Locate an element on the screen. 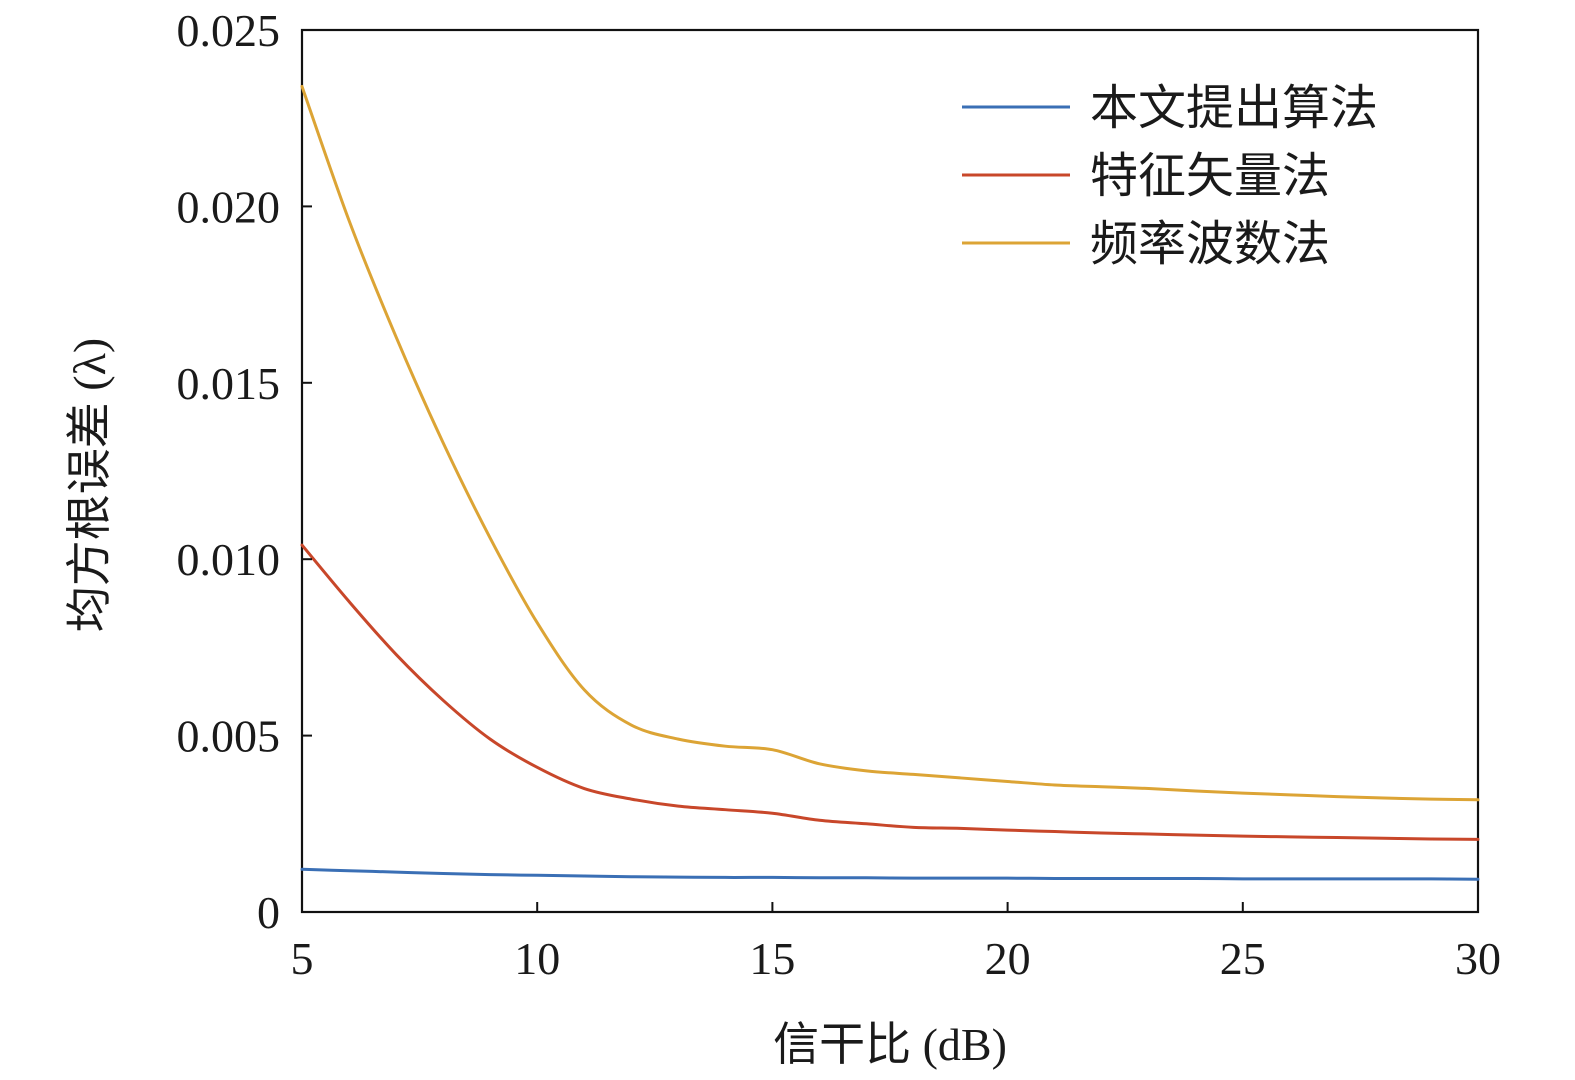 The image size is (1575, 1080). legend-label: 本文提出算法 is located at coordinates (1234, 108).